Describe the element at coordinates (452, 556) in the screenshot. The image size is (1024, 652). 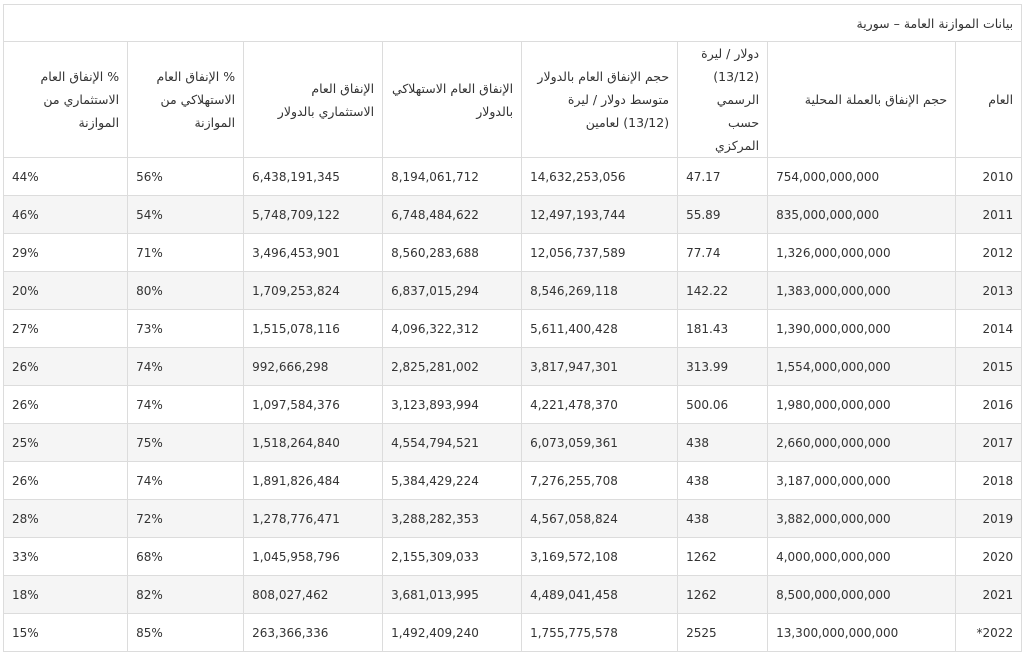
I see `cell-consumption-usd: 2,155,309,033` at that location.